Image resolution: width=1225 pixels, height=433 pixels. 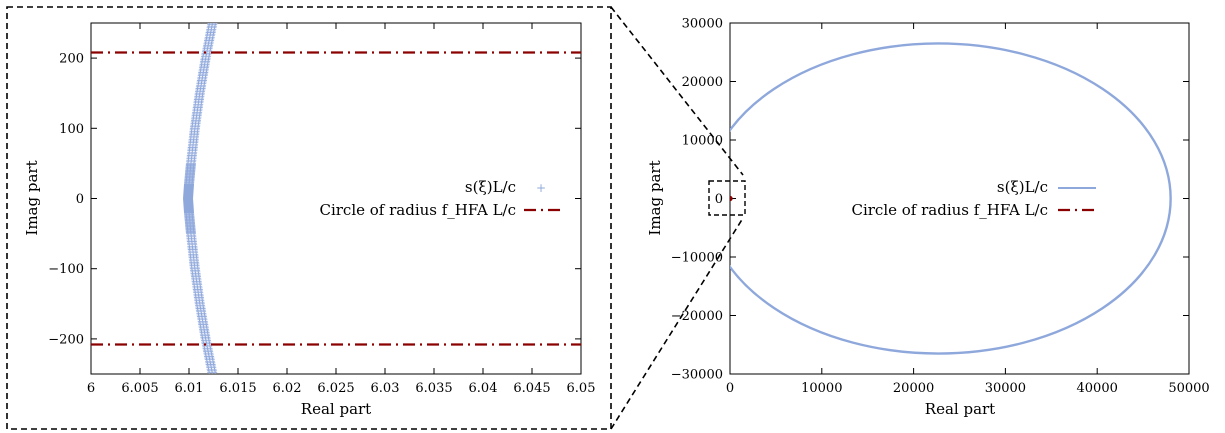 I want to click on zoom-connector-top, so click(x=677, y=91).